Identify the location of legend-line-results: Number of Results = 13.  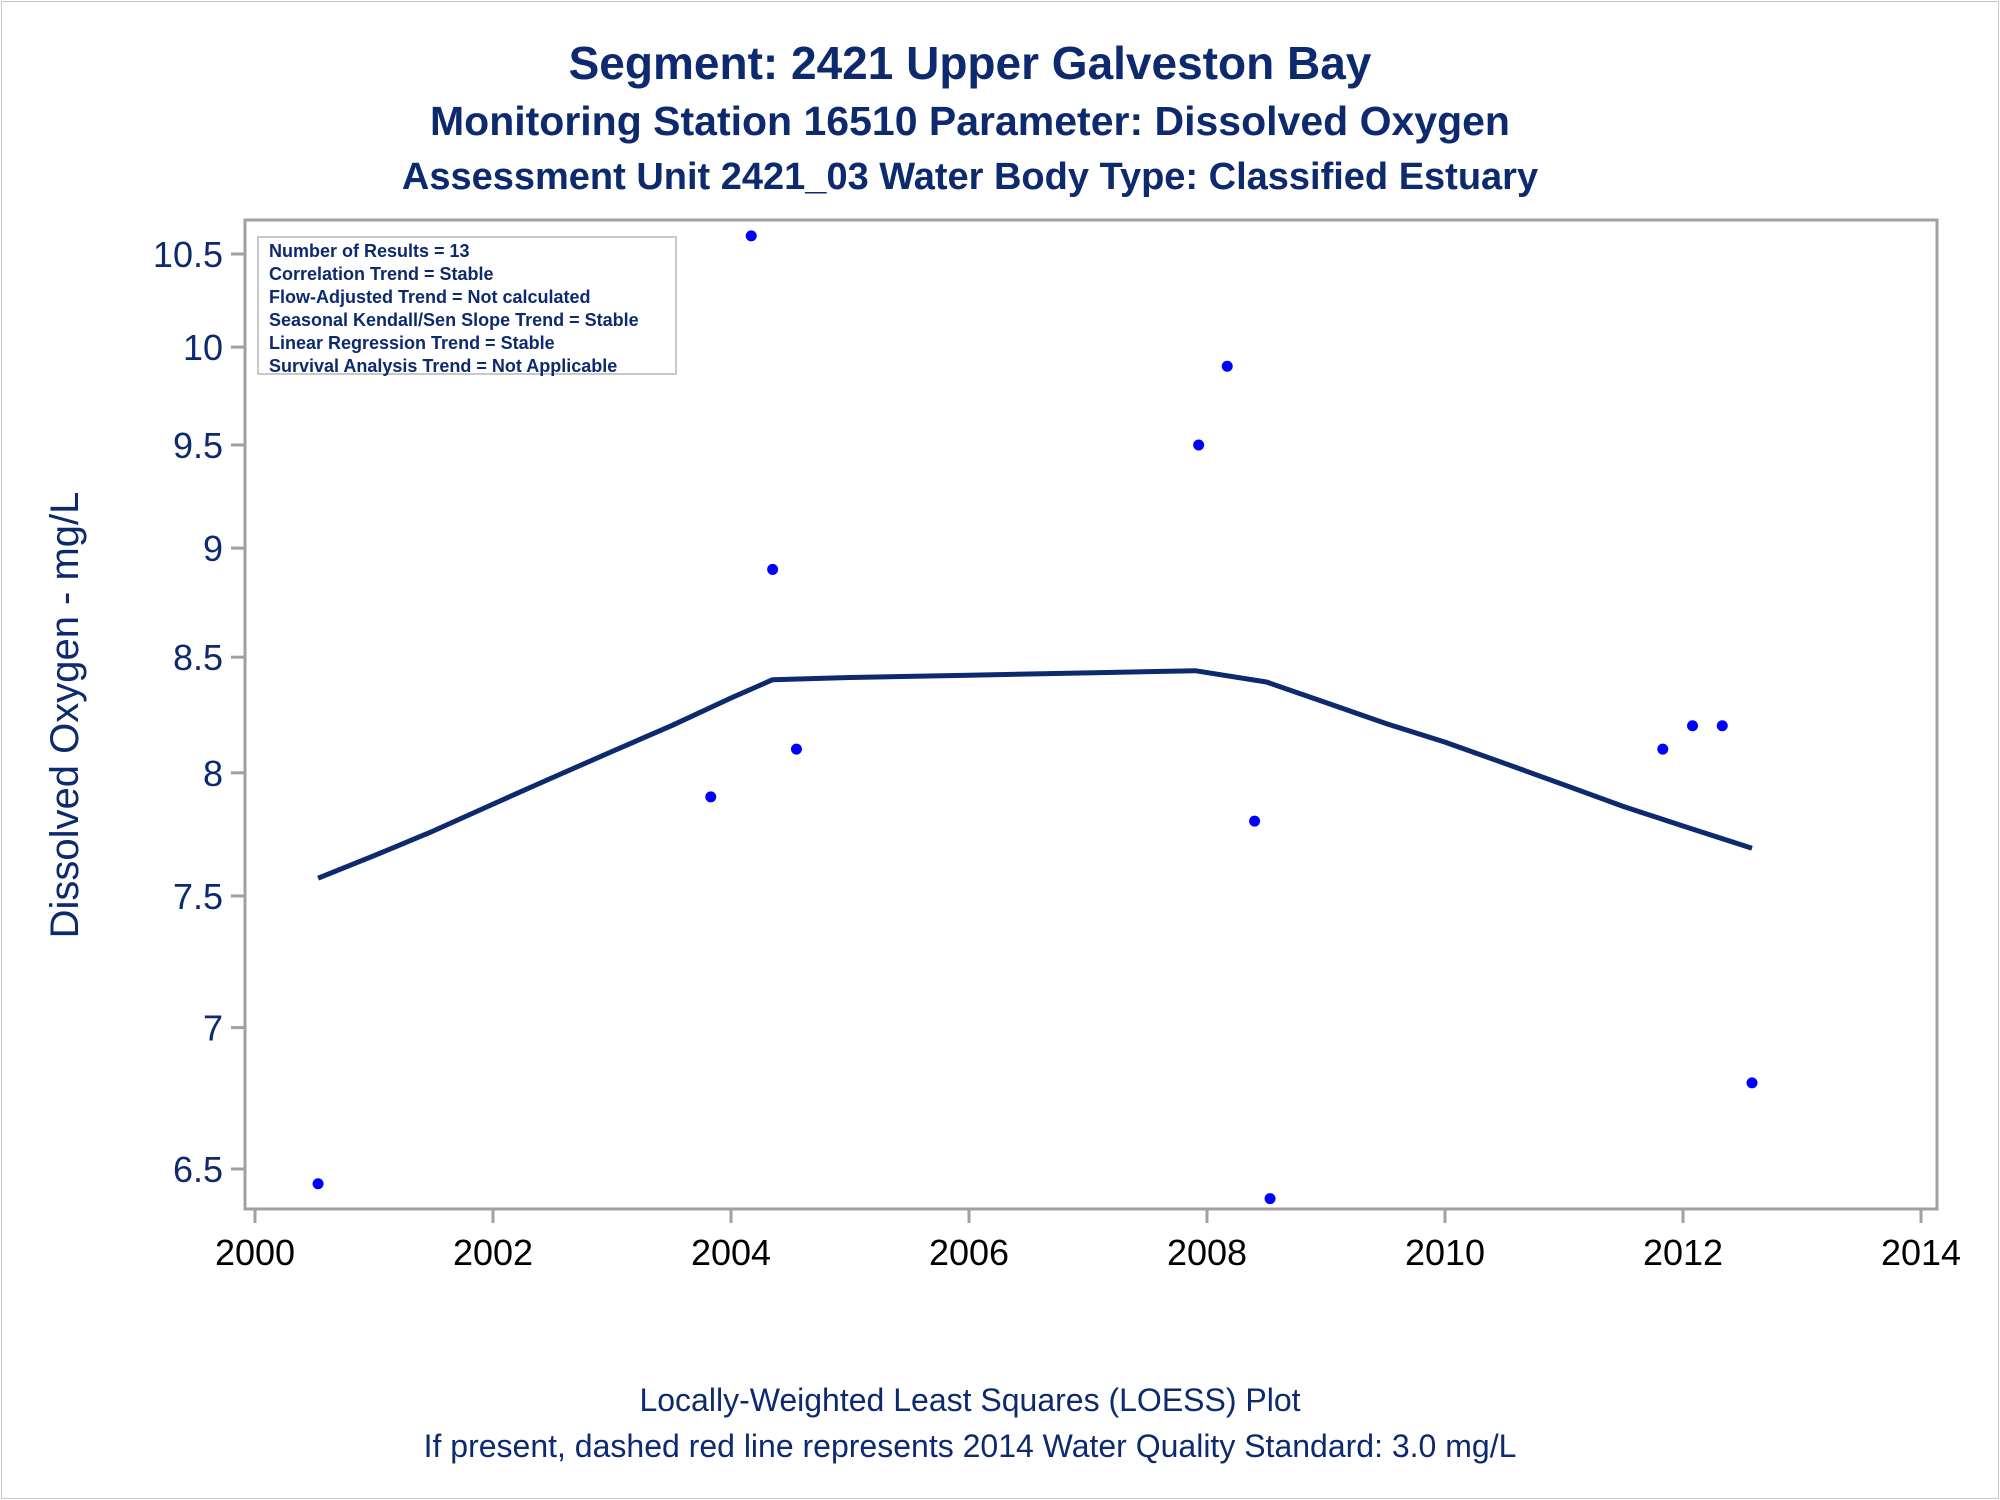
(369, 251).